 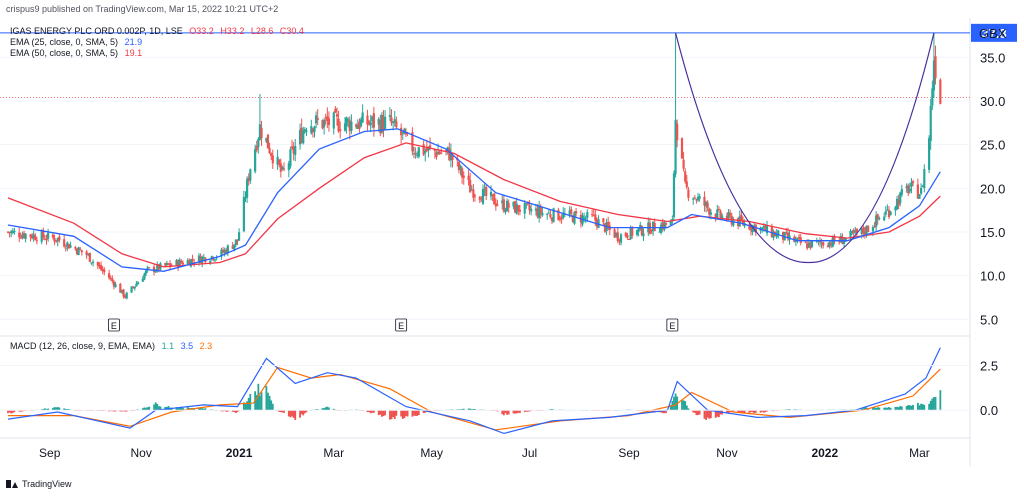 I want to click on price-axis: 35.0 30.0 25.0 20.0 15.0 10.0 5.0, so click(x=992, y=188).